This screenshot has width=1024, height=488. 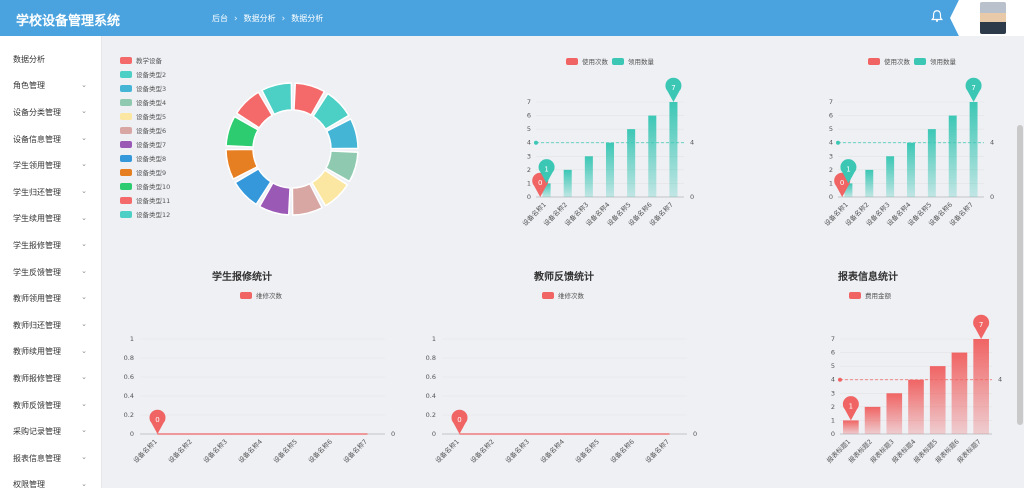 I want to click on y-tick-label: 0.4, so click(x=431, y=396).